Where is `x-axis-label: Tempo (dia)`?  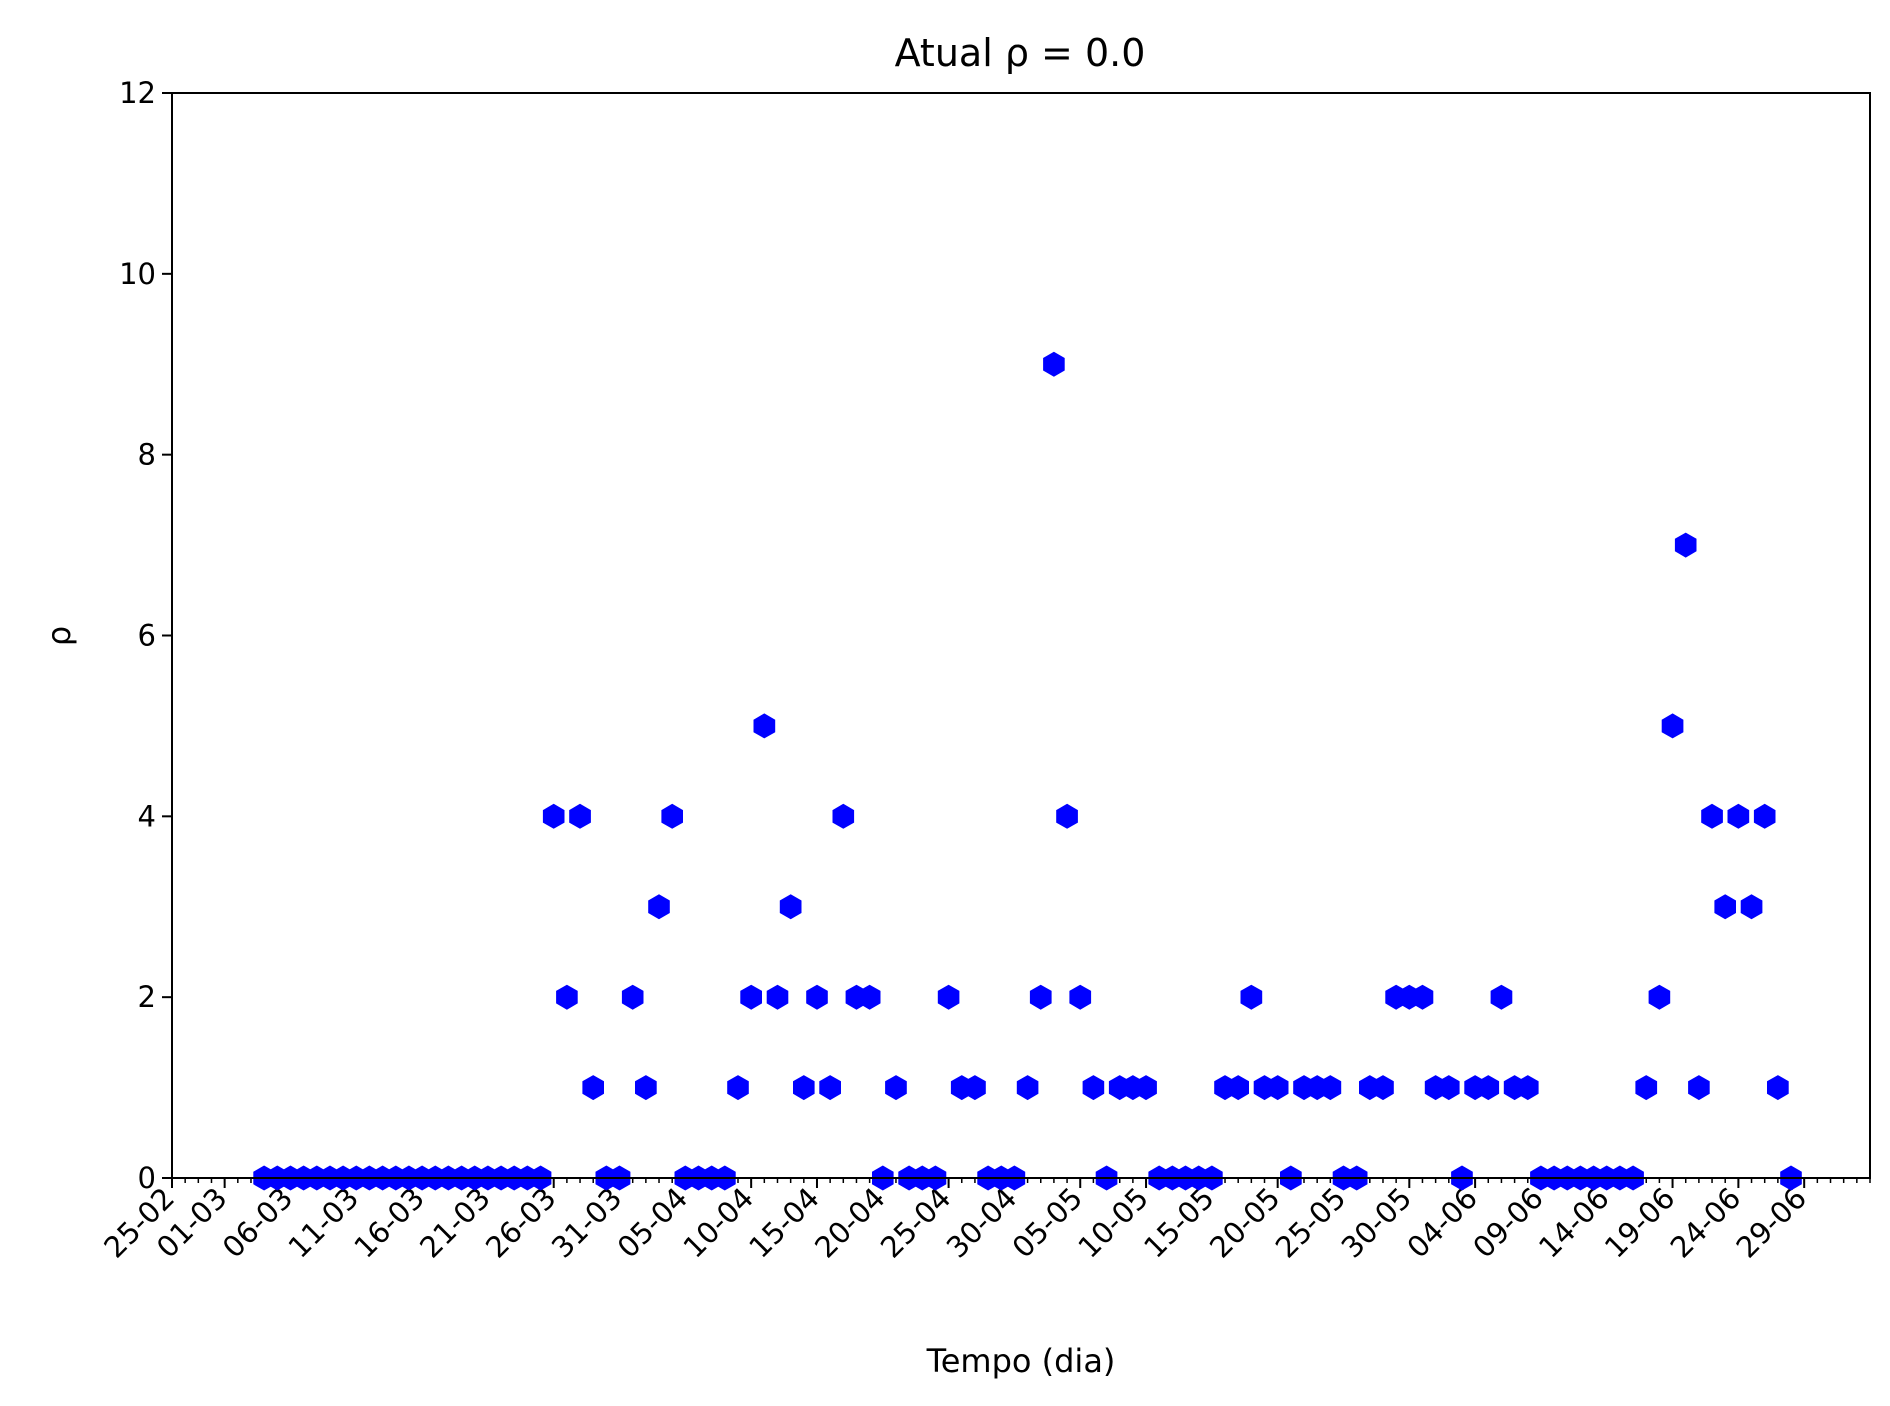
x-axis-label: Tempo (dia) is located at coordinates (1021, 1361).